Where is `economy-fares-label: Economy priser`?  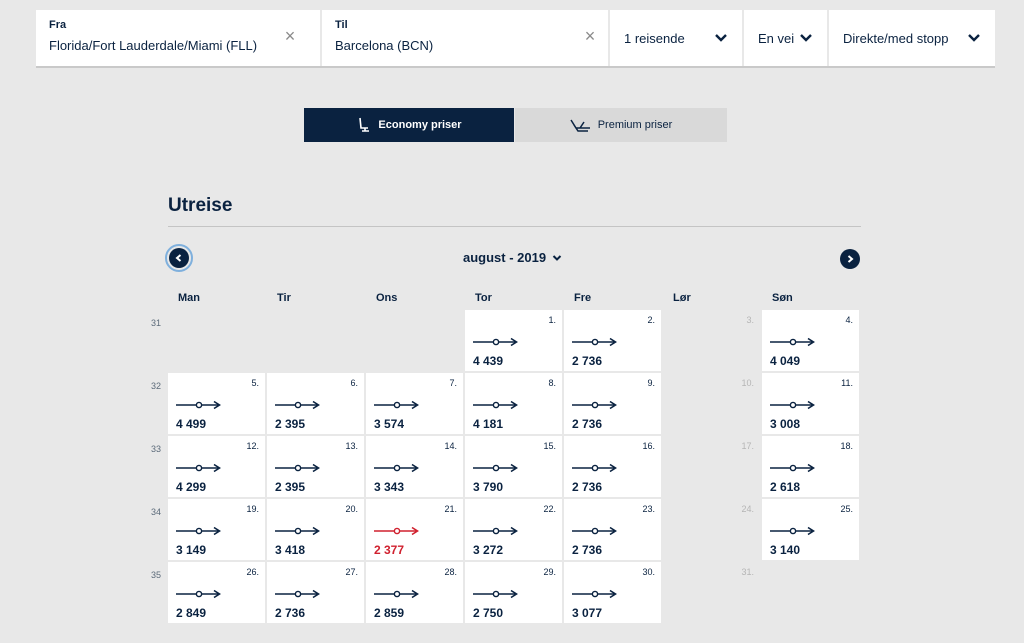 economy-fares-label: Economy priser is located at coordinates (420, 125).